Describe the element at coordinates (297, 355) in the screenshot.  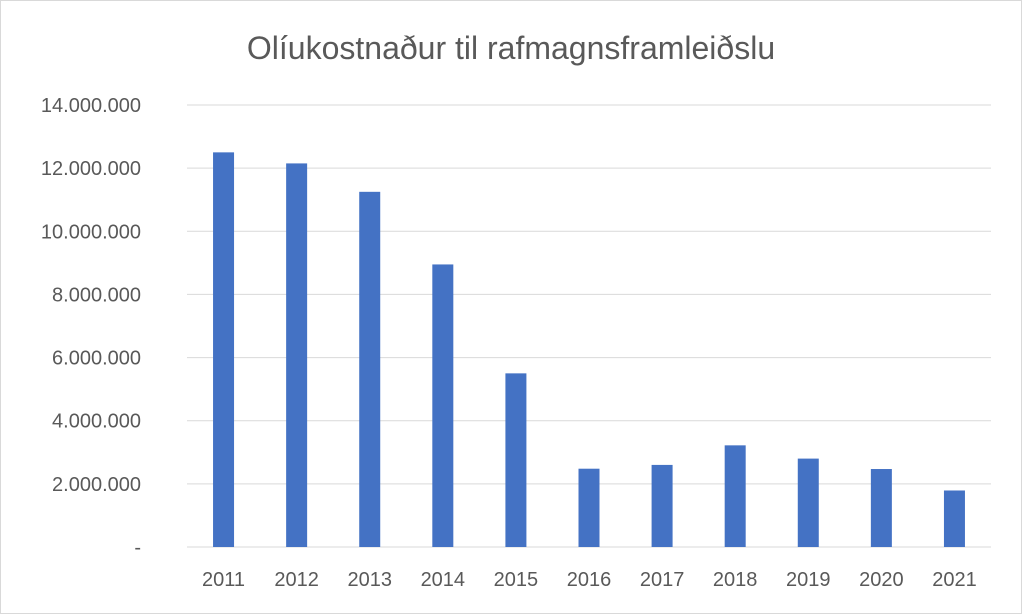
I see `bar-2012` at that location.